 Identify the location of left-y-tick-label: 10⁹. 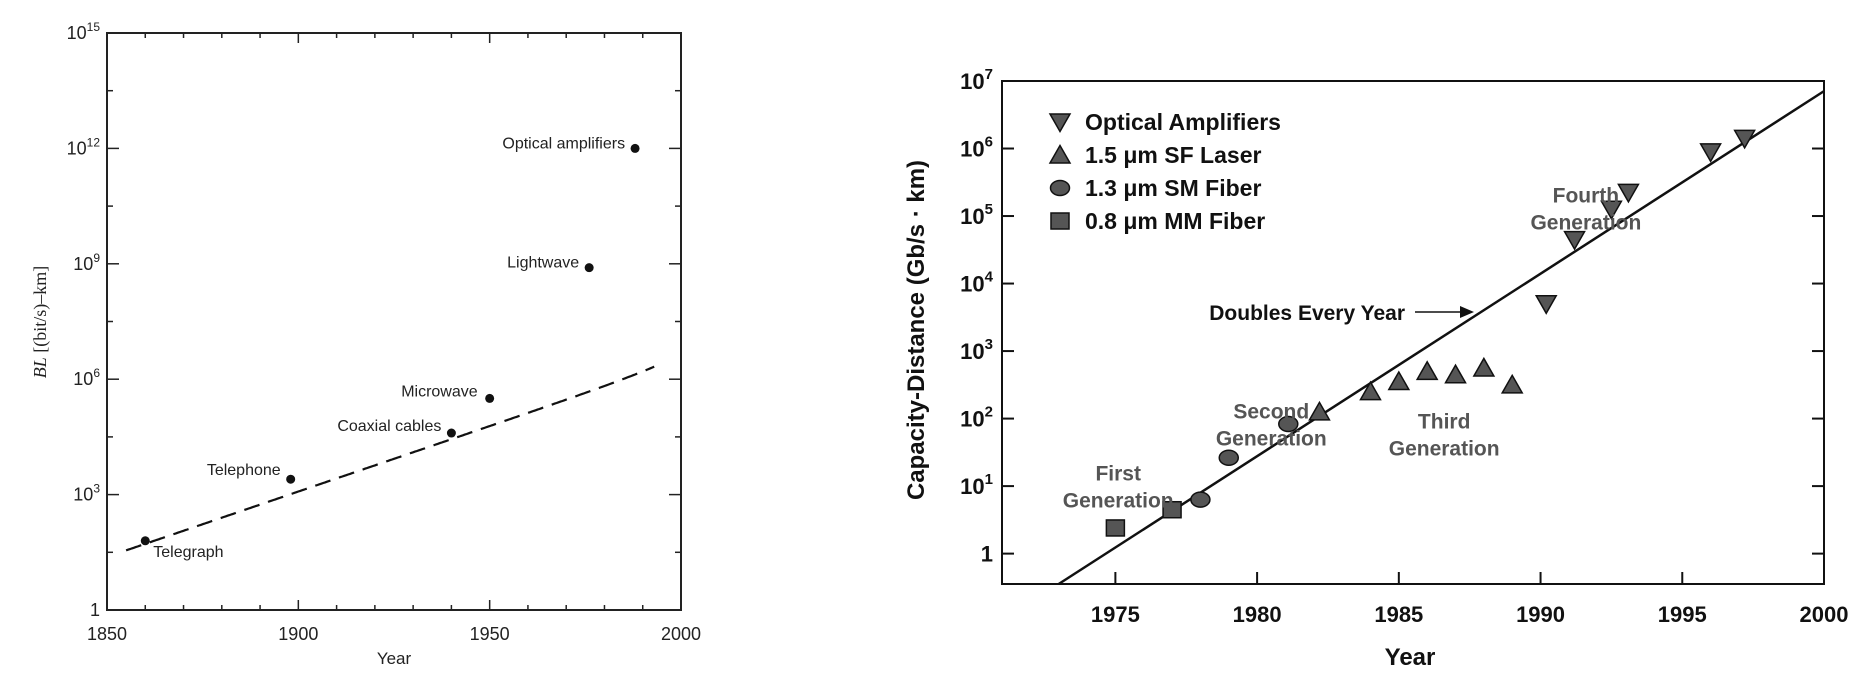
(86, 262).